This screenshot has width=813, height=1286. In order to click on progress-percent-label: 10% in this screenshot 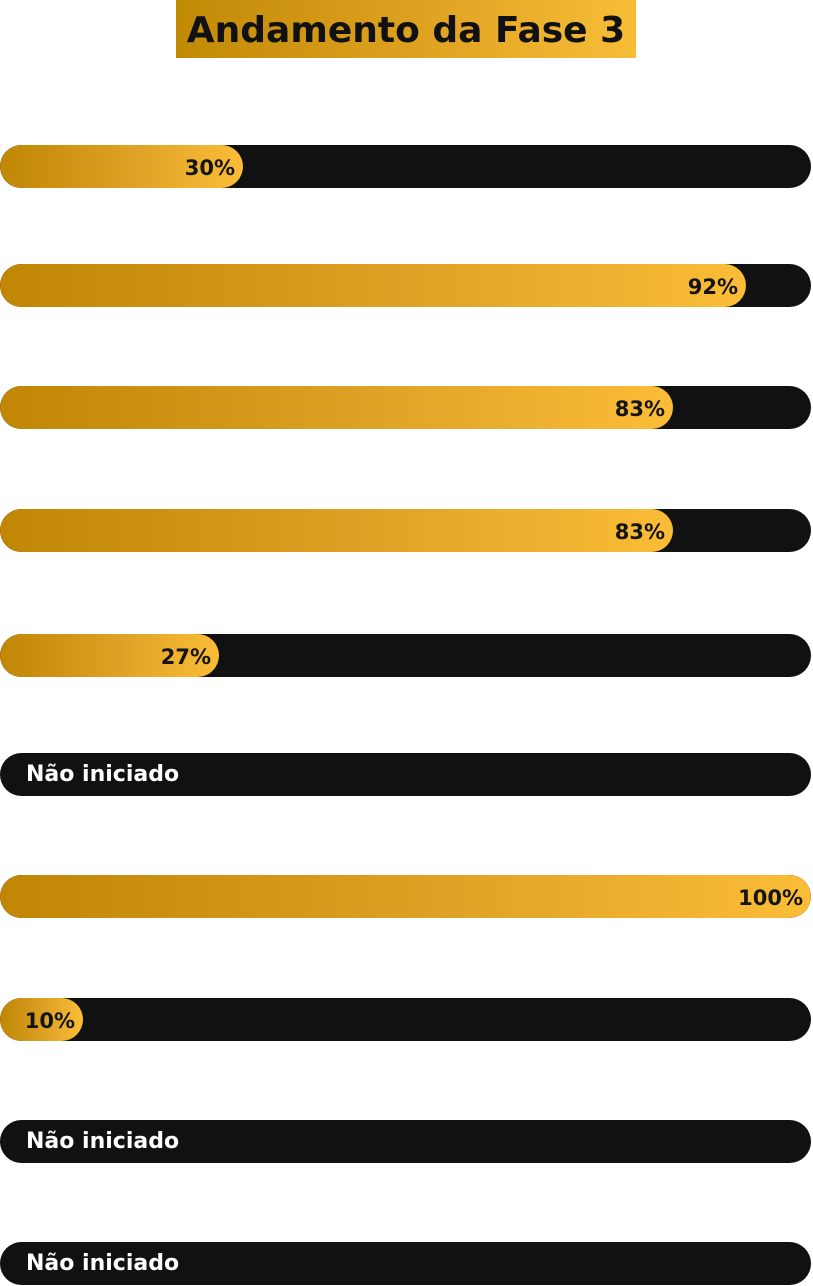, I will do `click(49, 1021)`.